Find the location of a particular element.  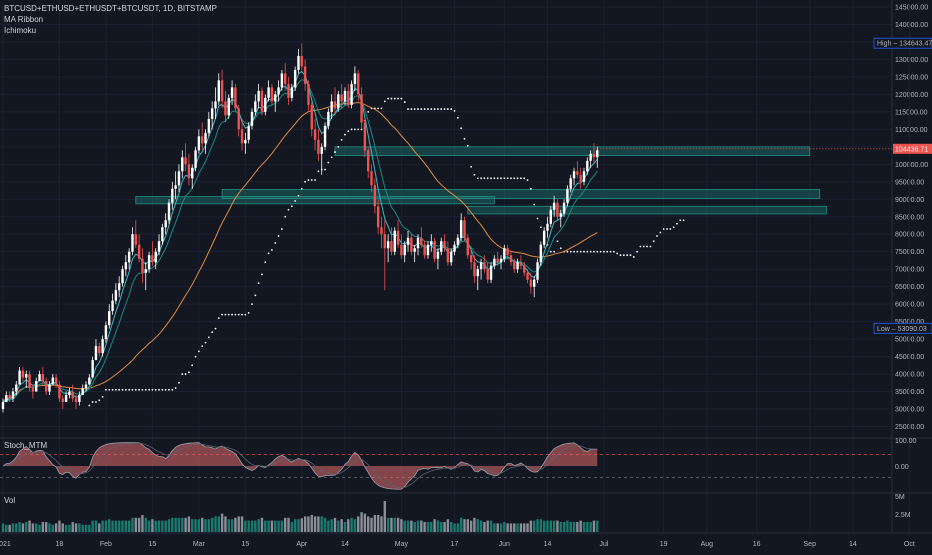

volume-pane-title: Vol is located at coordinates (10, 500).